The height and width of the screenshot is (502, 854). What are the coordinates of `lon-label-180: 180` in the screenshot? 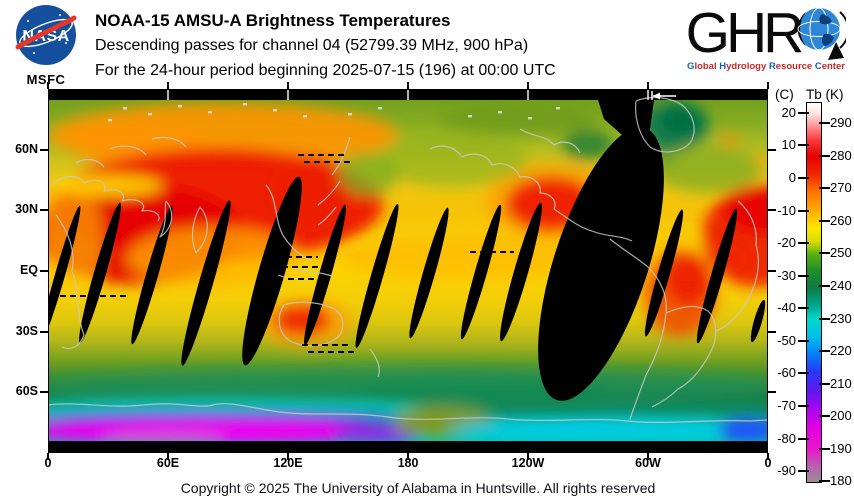 It's located at (408, 463).